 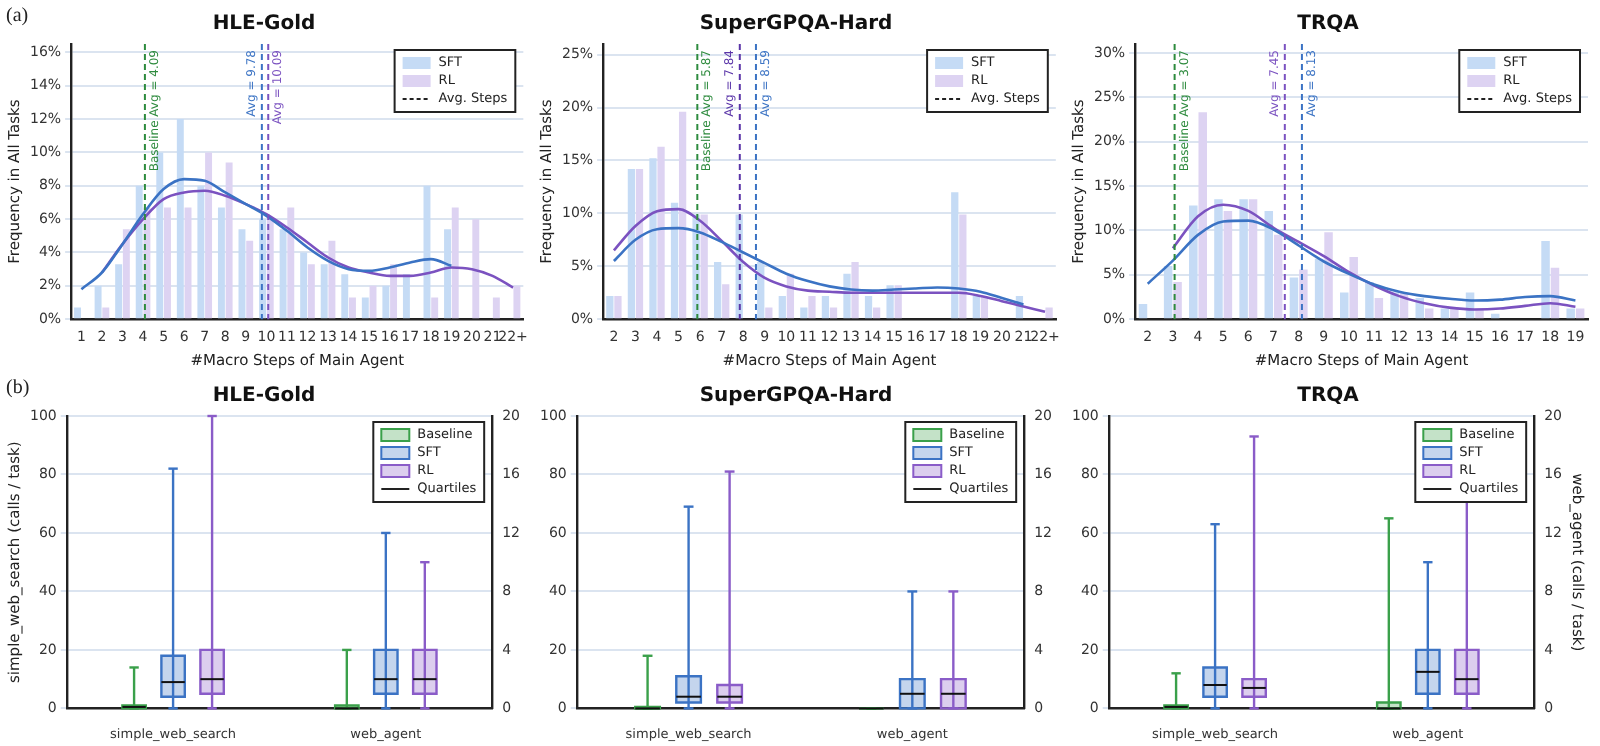 What do you see at coordinates (18, 388) in the screenshot?
I see `text: (b)` at bounding box center [18, 388].